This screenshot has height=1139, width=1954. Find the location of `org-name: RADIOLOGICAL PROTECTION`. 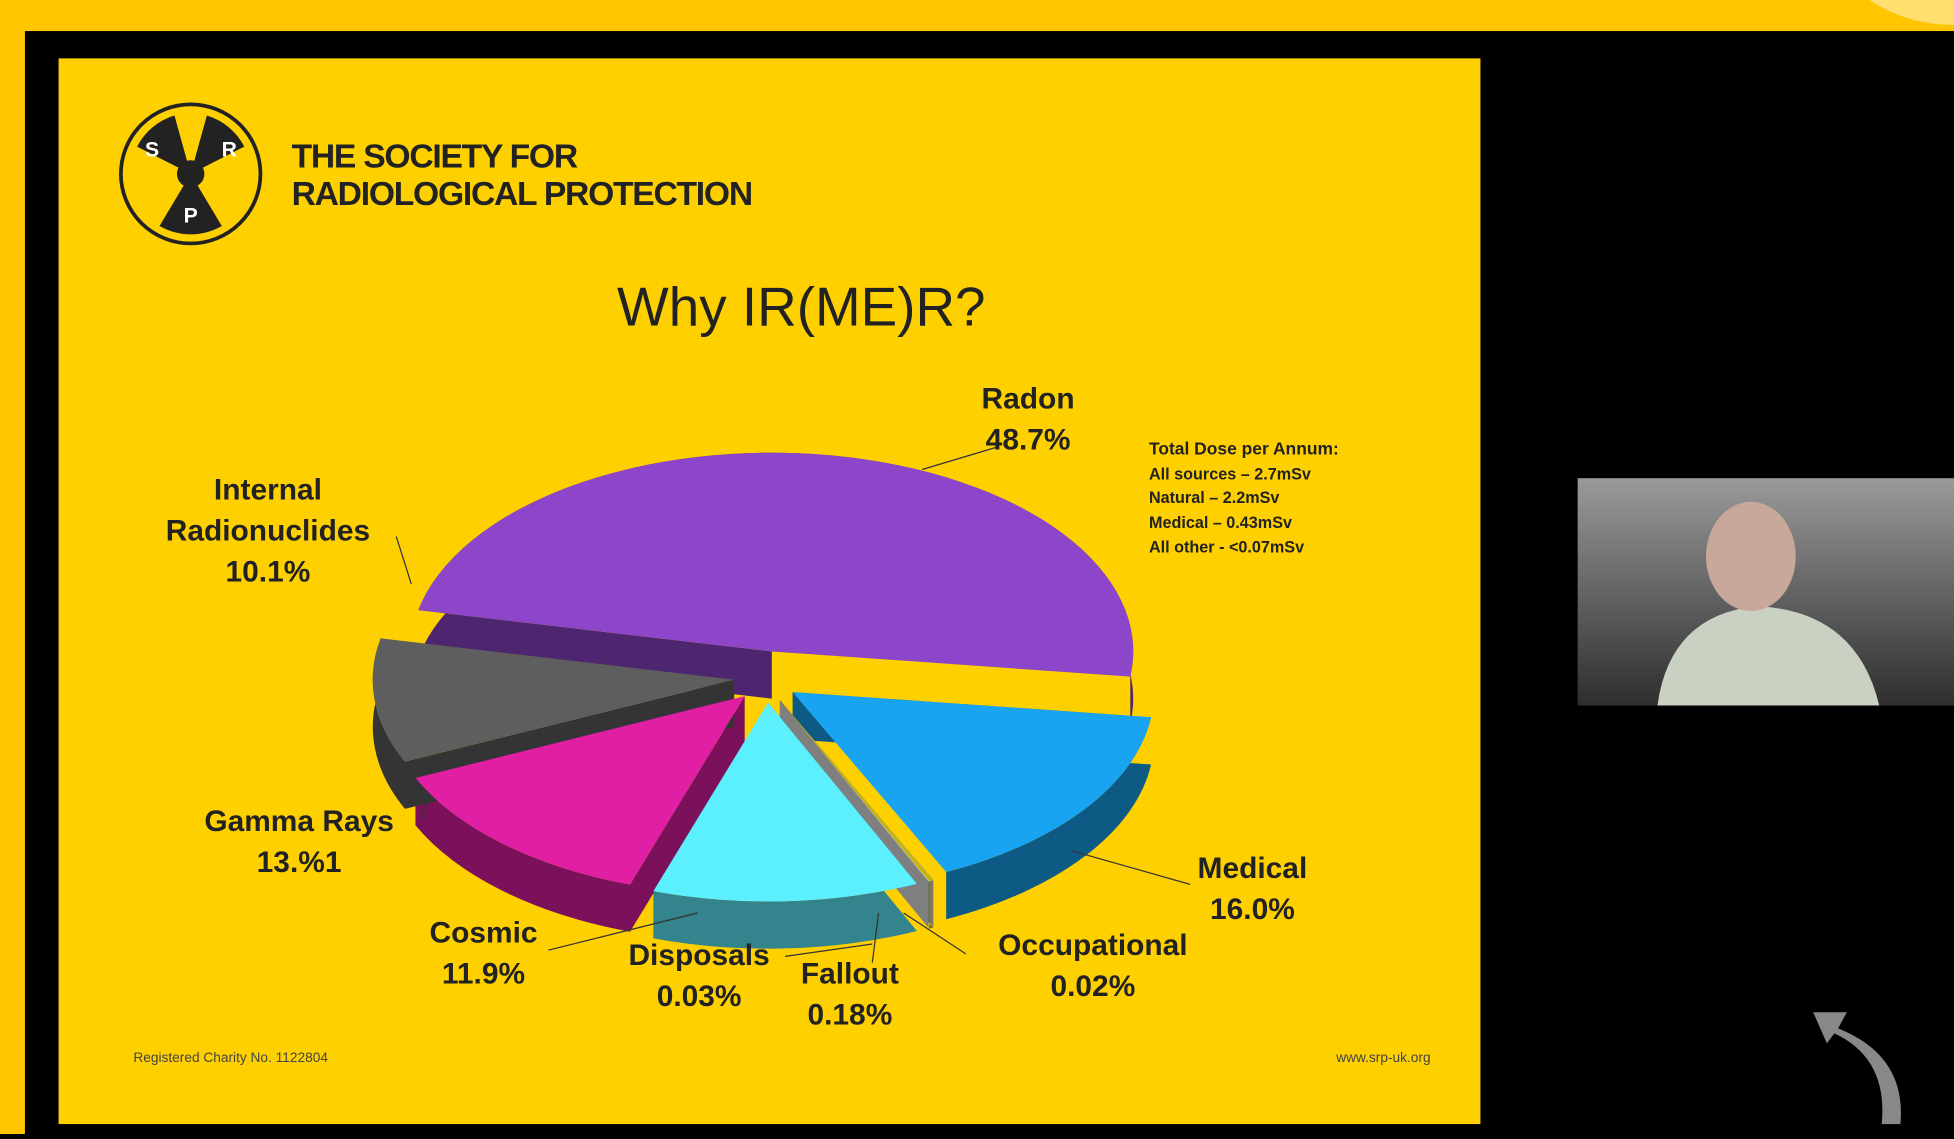

org-name: RADIOLOGICAL PROTECTION is located at coordinates (522, 194).